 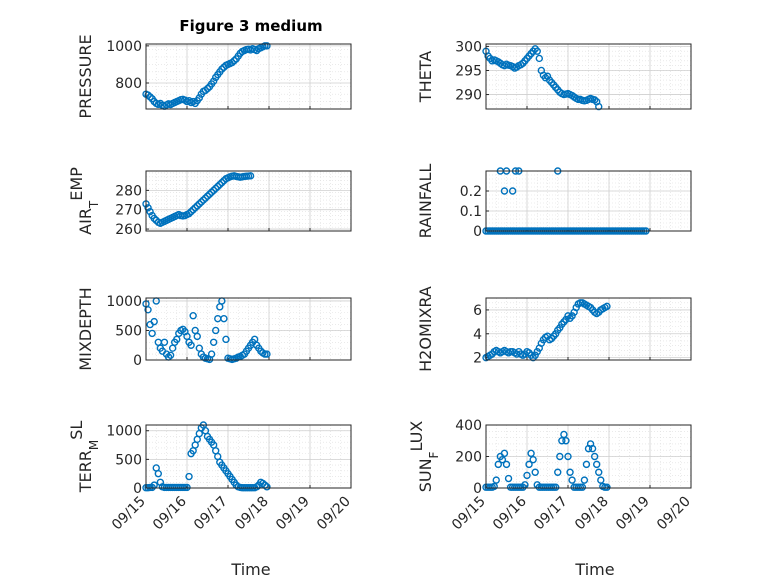 What do you see at coordinates (85, 328) in the screenshot?
I see `y-axis-label: MIXDEPTH` at bounding box center [85, 328].